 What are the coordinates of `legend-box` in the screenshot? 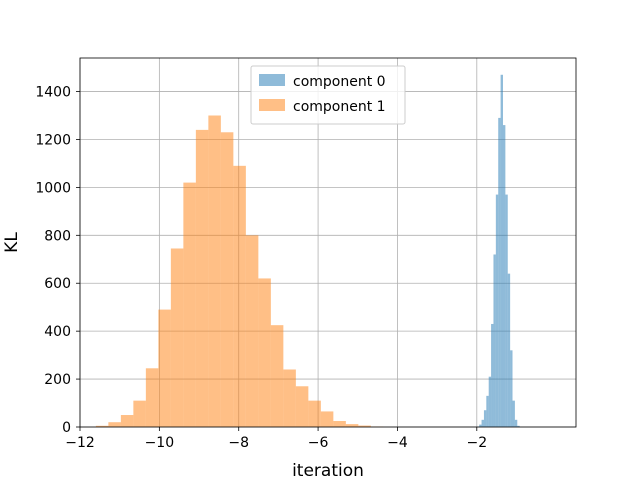 It's located at (328, 95).